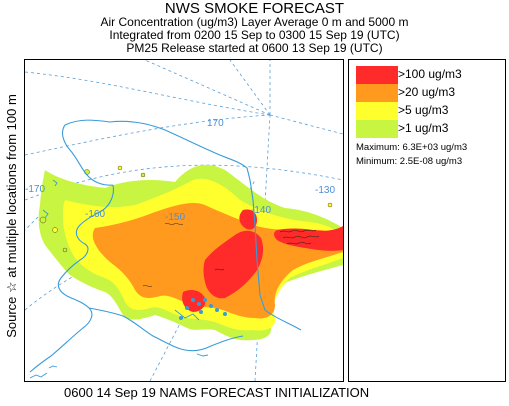 The width and height of the screenshot is (509, 406). What do you see at coordinates (430, 74) in the screenshot?
I see `legend-label-gt100: >100 ug/m3` at bounding box center [430, 74].